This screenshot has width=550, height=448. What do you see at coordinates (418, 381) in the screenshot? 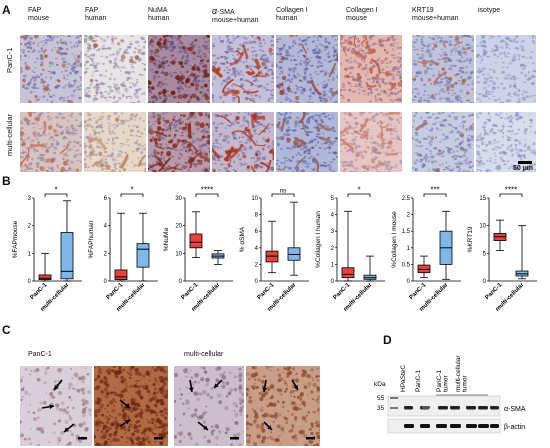
I see `lane-label-1: PanC-1` at bounding box center [418, 381].